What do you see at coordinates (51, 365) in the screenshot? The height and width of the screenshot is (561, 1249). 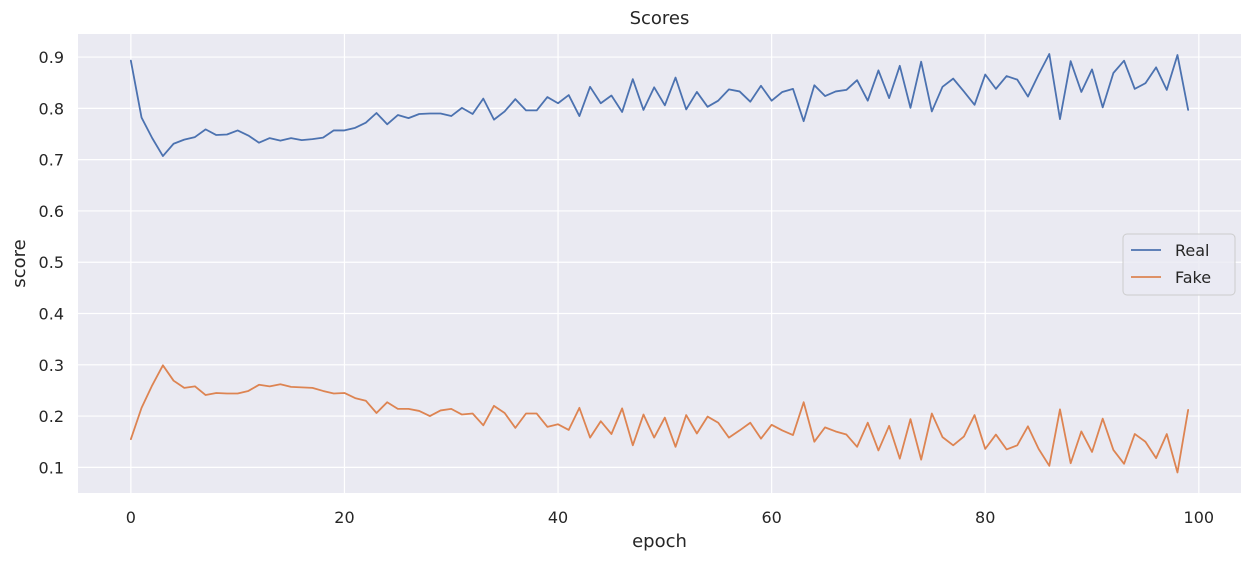 I see `y-tick-label: 0.3` at bounding box center [51, 365].